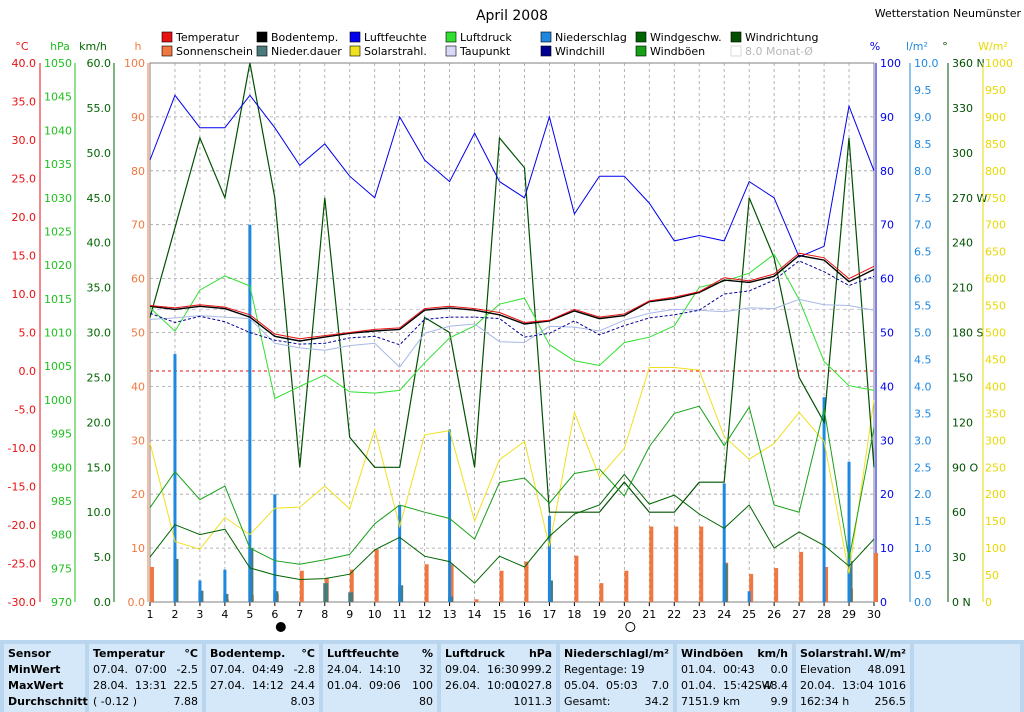 This screenshot has width=1024, height=712. Describe the element at coordinates (450, 614) in the screenshot. I see `x-tick-label: 13` at that location.